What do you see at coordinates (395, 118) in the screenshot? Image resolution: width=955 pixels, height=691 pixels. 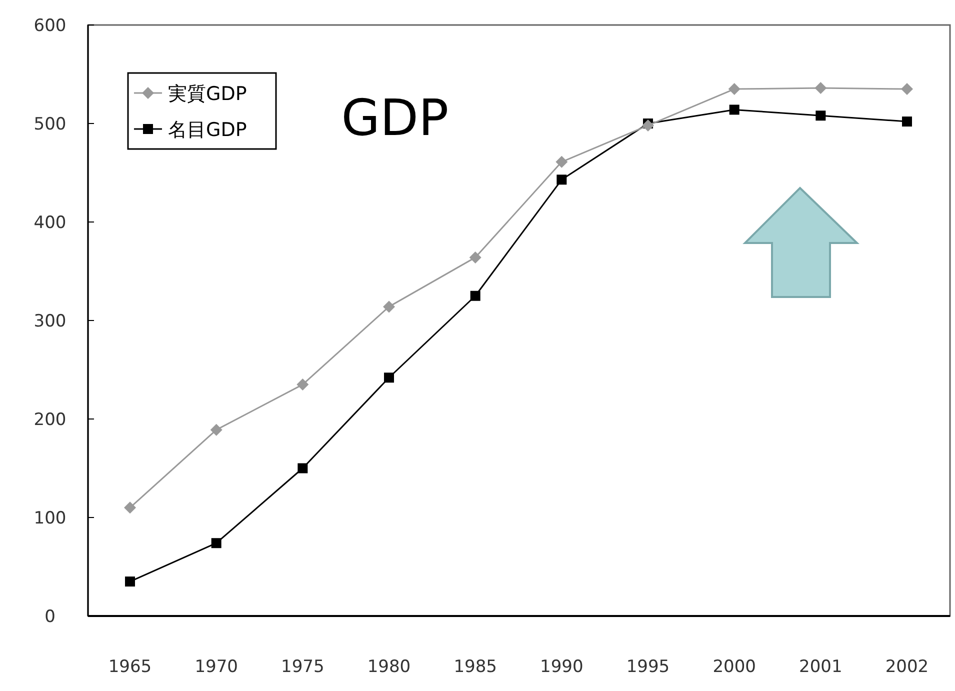 I see `text: GDP` at bounding box center [395, 118].